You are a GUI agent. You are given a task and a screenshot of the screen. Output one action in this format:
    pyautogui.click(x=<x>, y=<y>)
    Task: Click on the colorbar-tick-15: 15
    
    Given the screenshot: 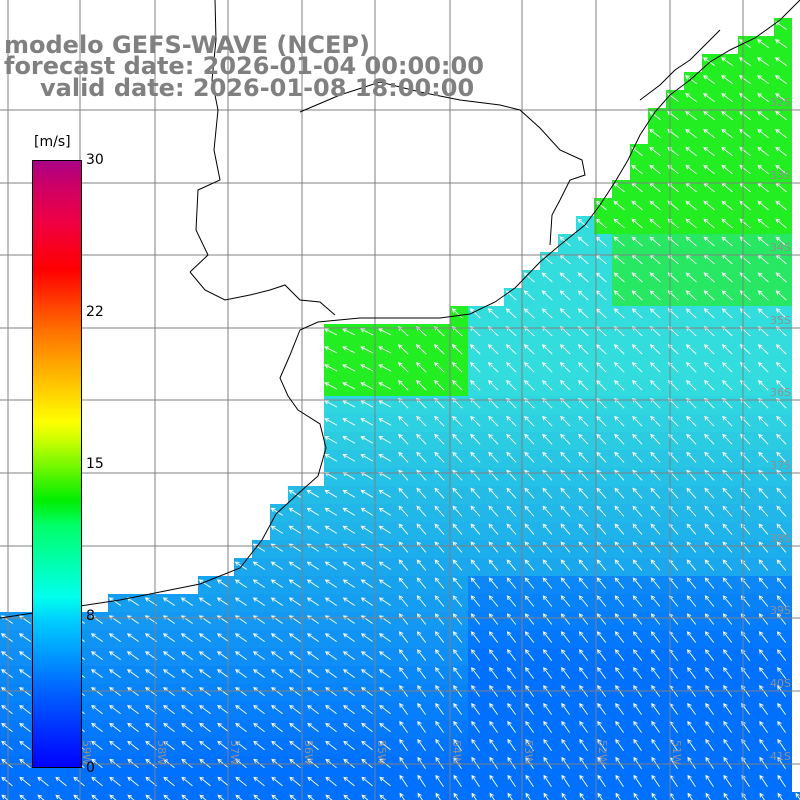 What is the action you would take?
    pyautogui.click(x=95, y=464)
    